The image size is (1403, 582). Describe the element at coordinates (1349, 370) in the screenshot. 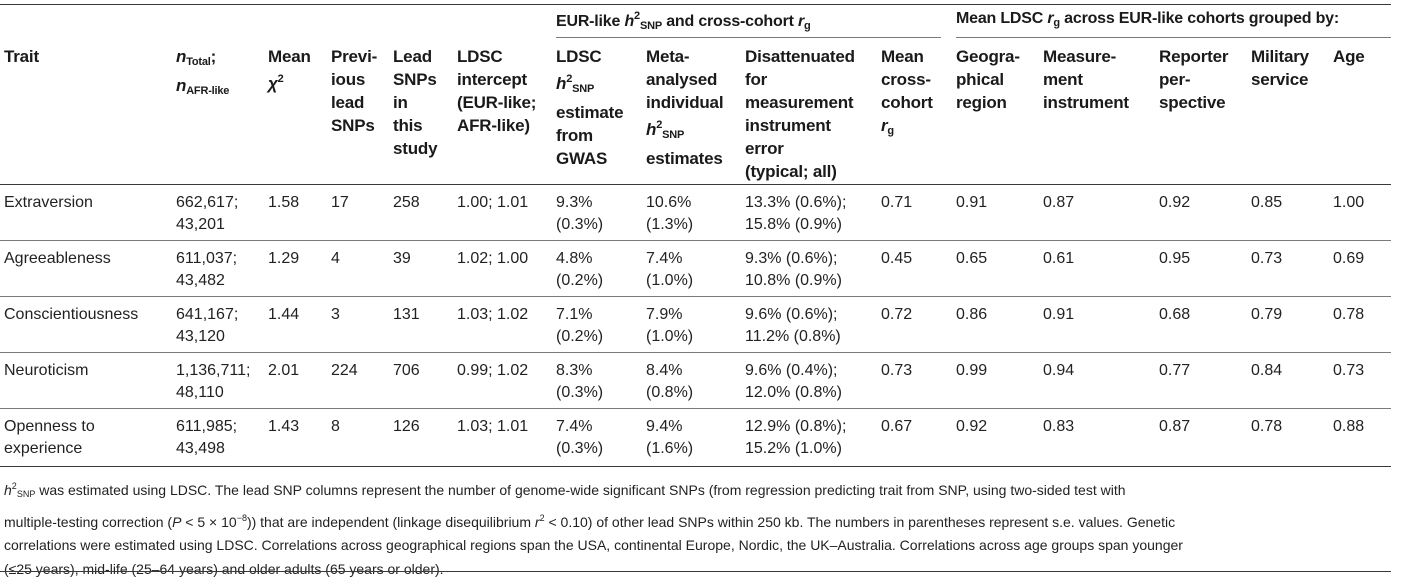

I see `cell-age: 0.73` at that location.